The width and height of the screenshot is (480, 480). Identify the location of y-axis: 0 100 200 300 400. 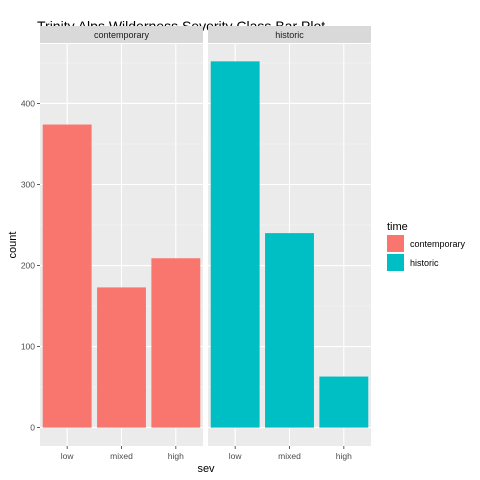
(30, 265).